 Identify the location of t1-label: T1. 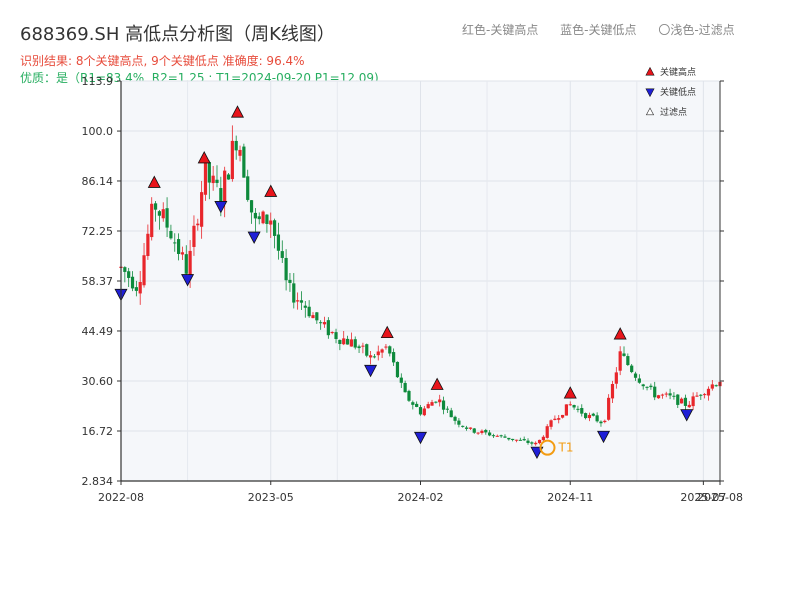
(566, 448).